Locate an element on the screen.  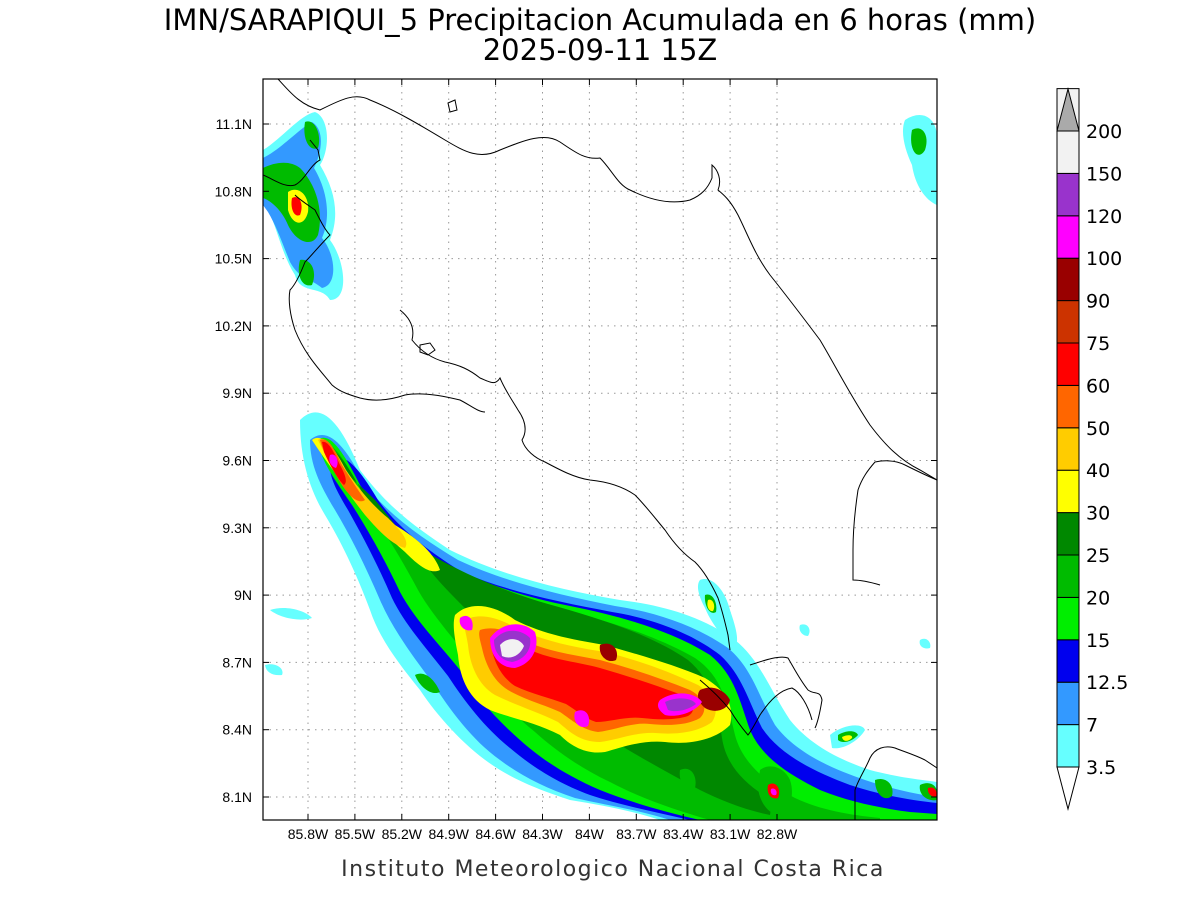
lon-tick-label: 85.2W is located at coordinates (402, 834).